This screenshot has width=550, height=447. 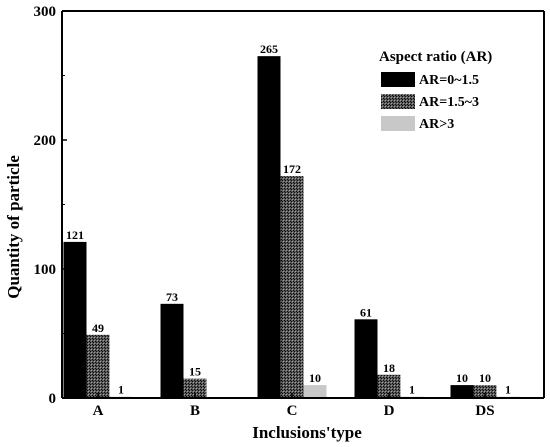 I want to click on x-tick-label: B, so click(x=195, y=411).